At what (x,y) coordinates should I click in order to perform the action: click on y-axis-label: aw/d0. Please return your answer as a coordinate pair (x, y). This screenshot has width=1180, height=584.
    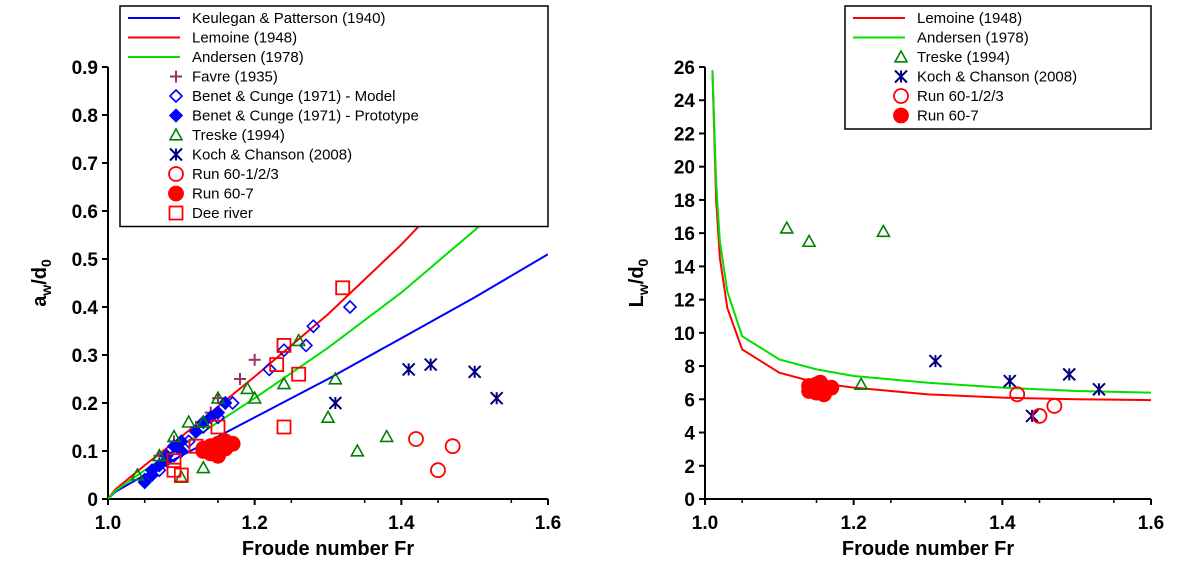
    Looking at the image, I should click on (41, 283).